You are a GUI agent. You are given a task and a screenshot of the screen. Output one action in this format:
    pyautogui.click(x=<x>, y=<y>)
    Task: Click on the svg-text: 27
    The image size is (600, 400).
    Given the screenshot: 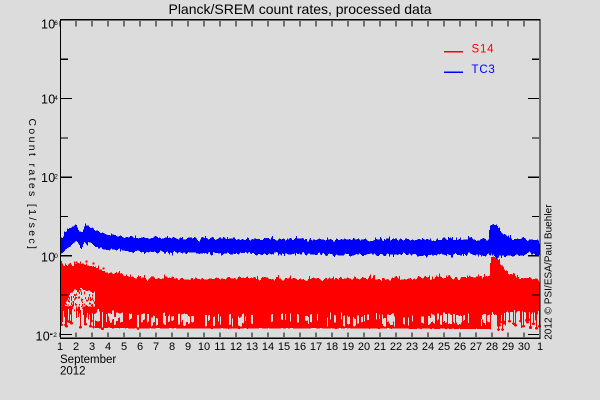 What is the action you would take?
    pyautogui.click(x=476, y=347)
    